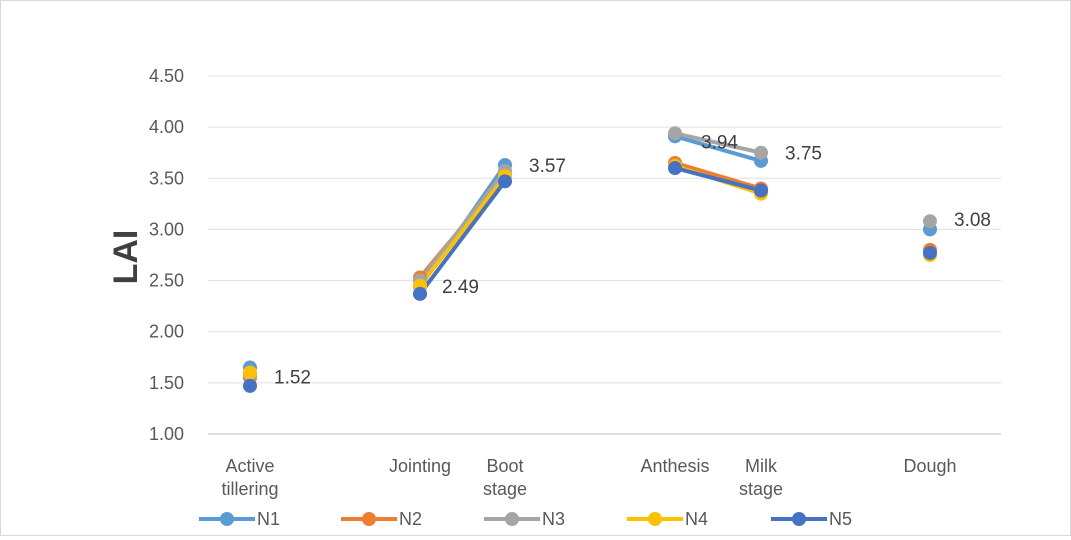  Describe the element at coordinates (166, 178) in the screenshot. I see `y-tick-label: 3.50` at that location.